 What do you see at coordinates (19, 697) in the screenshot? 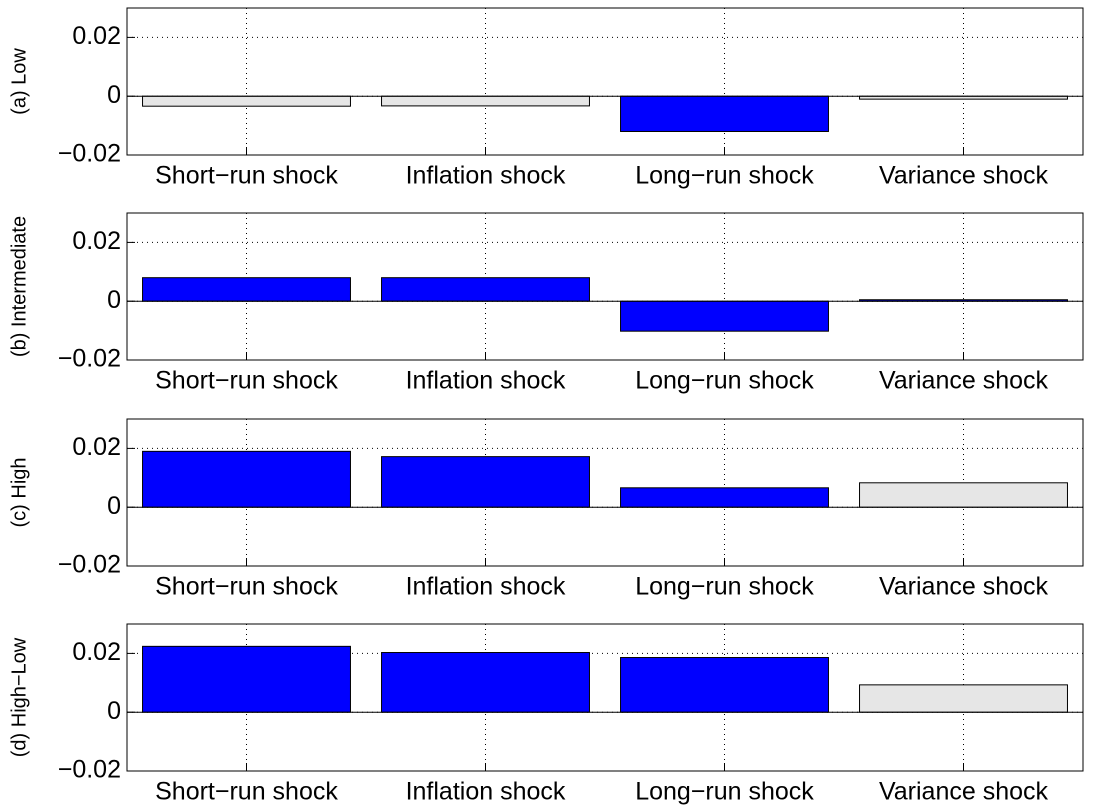
I see `y-axis-label: (d) High−Low` at bounding box center [19, 697].